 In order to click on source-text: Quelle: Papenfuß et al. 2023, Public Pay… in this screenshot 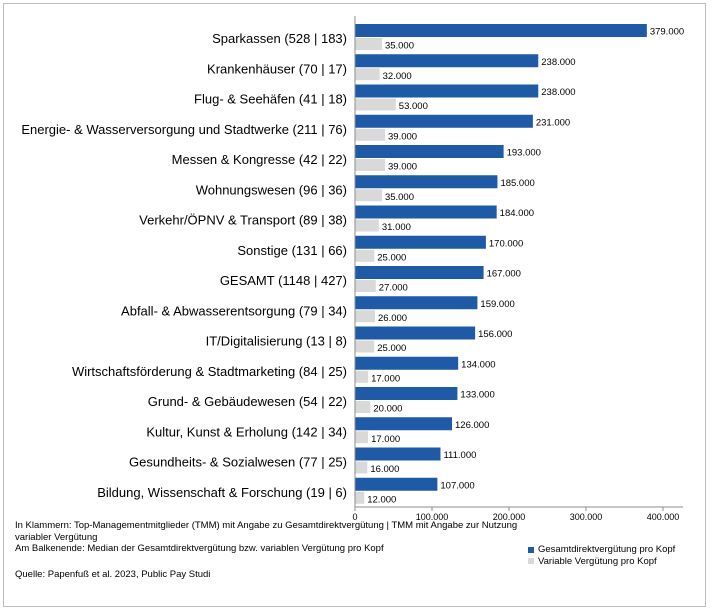, I will do `click(113, 574)`.